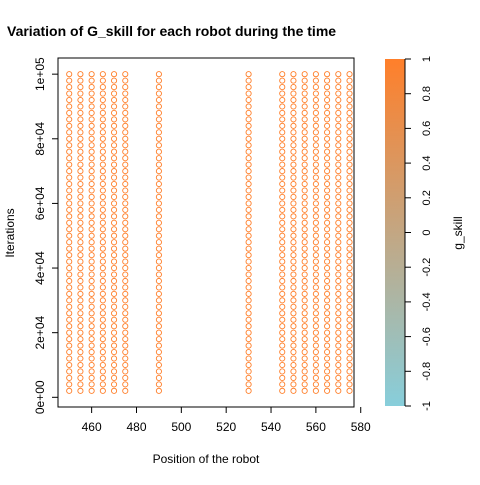 This screenshot has width=480, height=485. I want to click on x-tick-label: 520, so click(226, 427).